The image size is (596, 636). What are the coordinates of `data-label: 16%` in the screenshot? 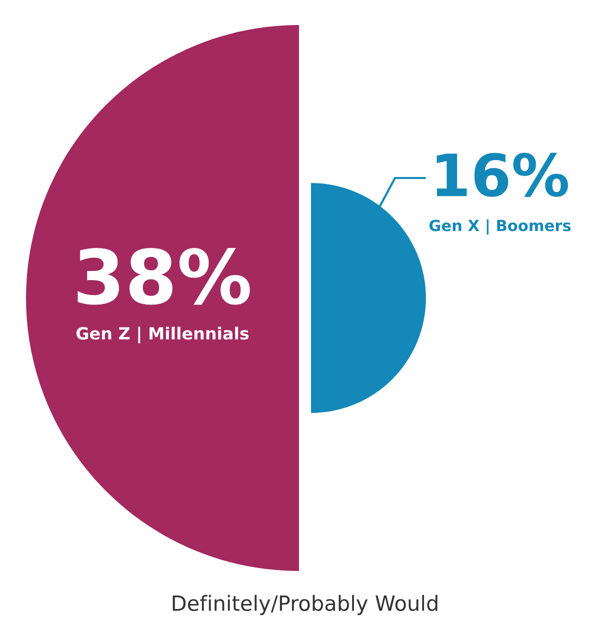 It's located at (502, 174).